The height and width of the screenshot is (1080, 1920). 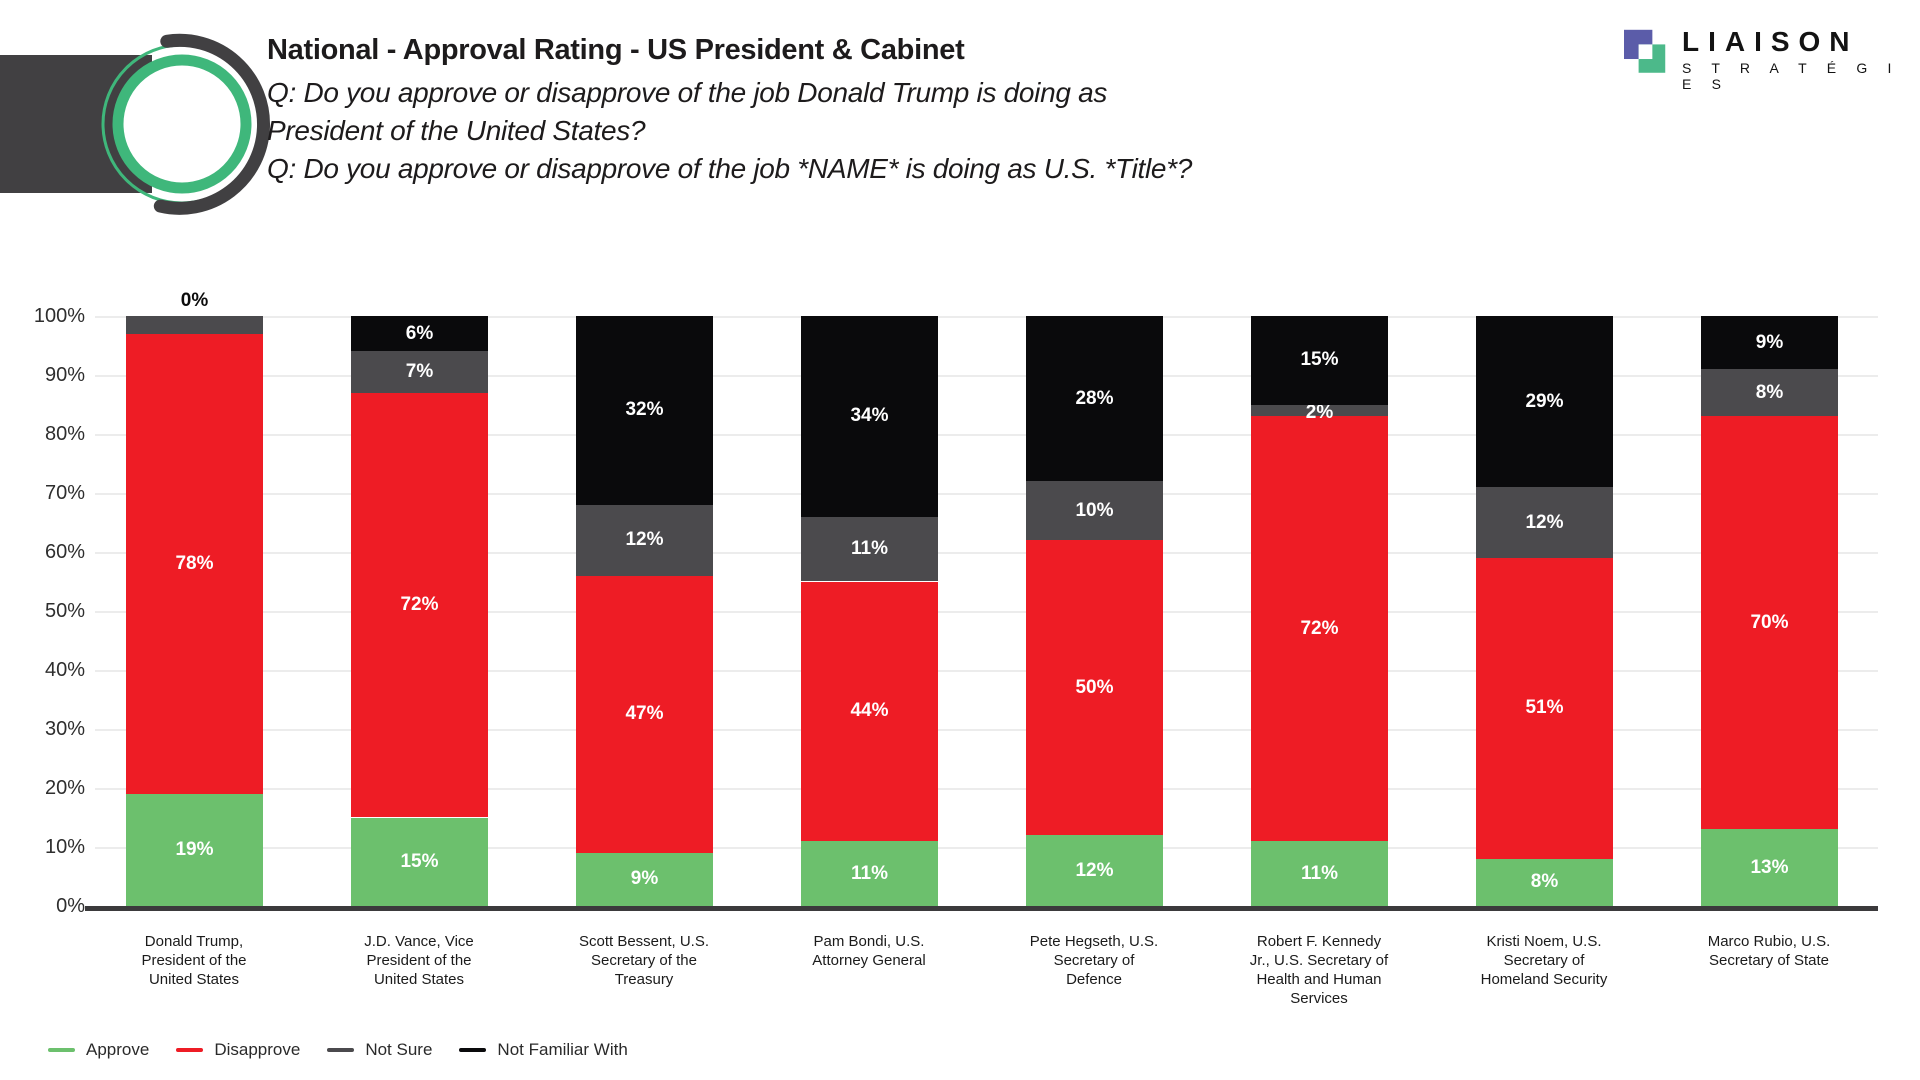 I want to click on segment-value-label: 34%, so click(x=869, y=416).